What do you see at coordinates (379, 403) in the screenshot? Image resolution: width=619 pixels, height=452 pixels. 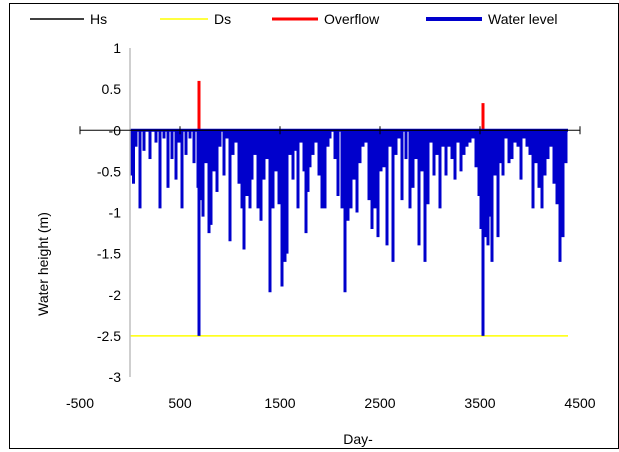 I see `x-tick-label: 2500` at bounding box center [379, 403].